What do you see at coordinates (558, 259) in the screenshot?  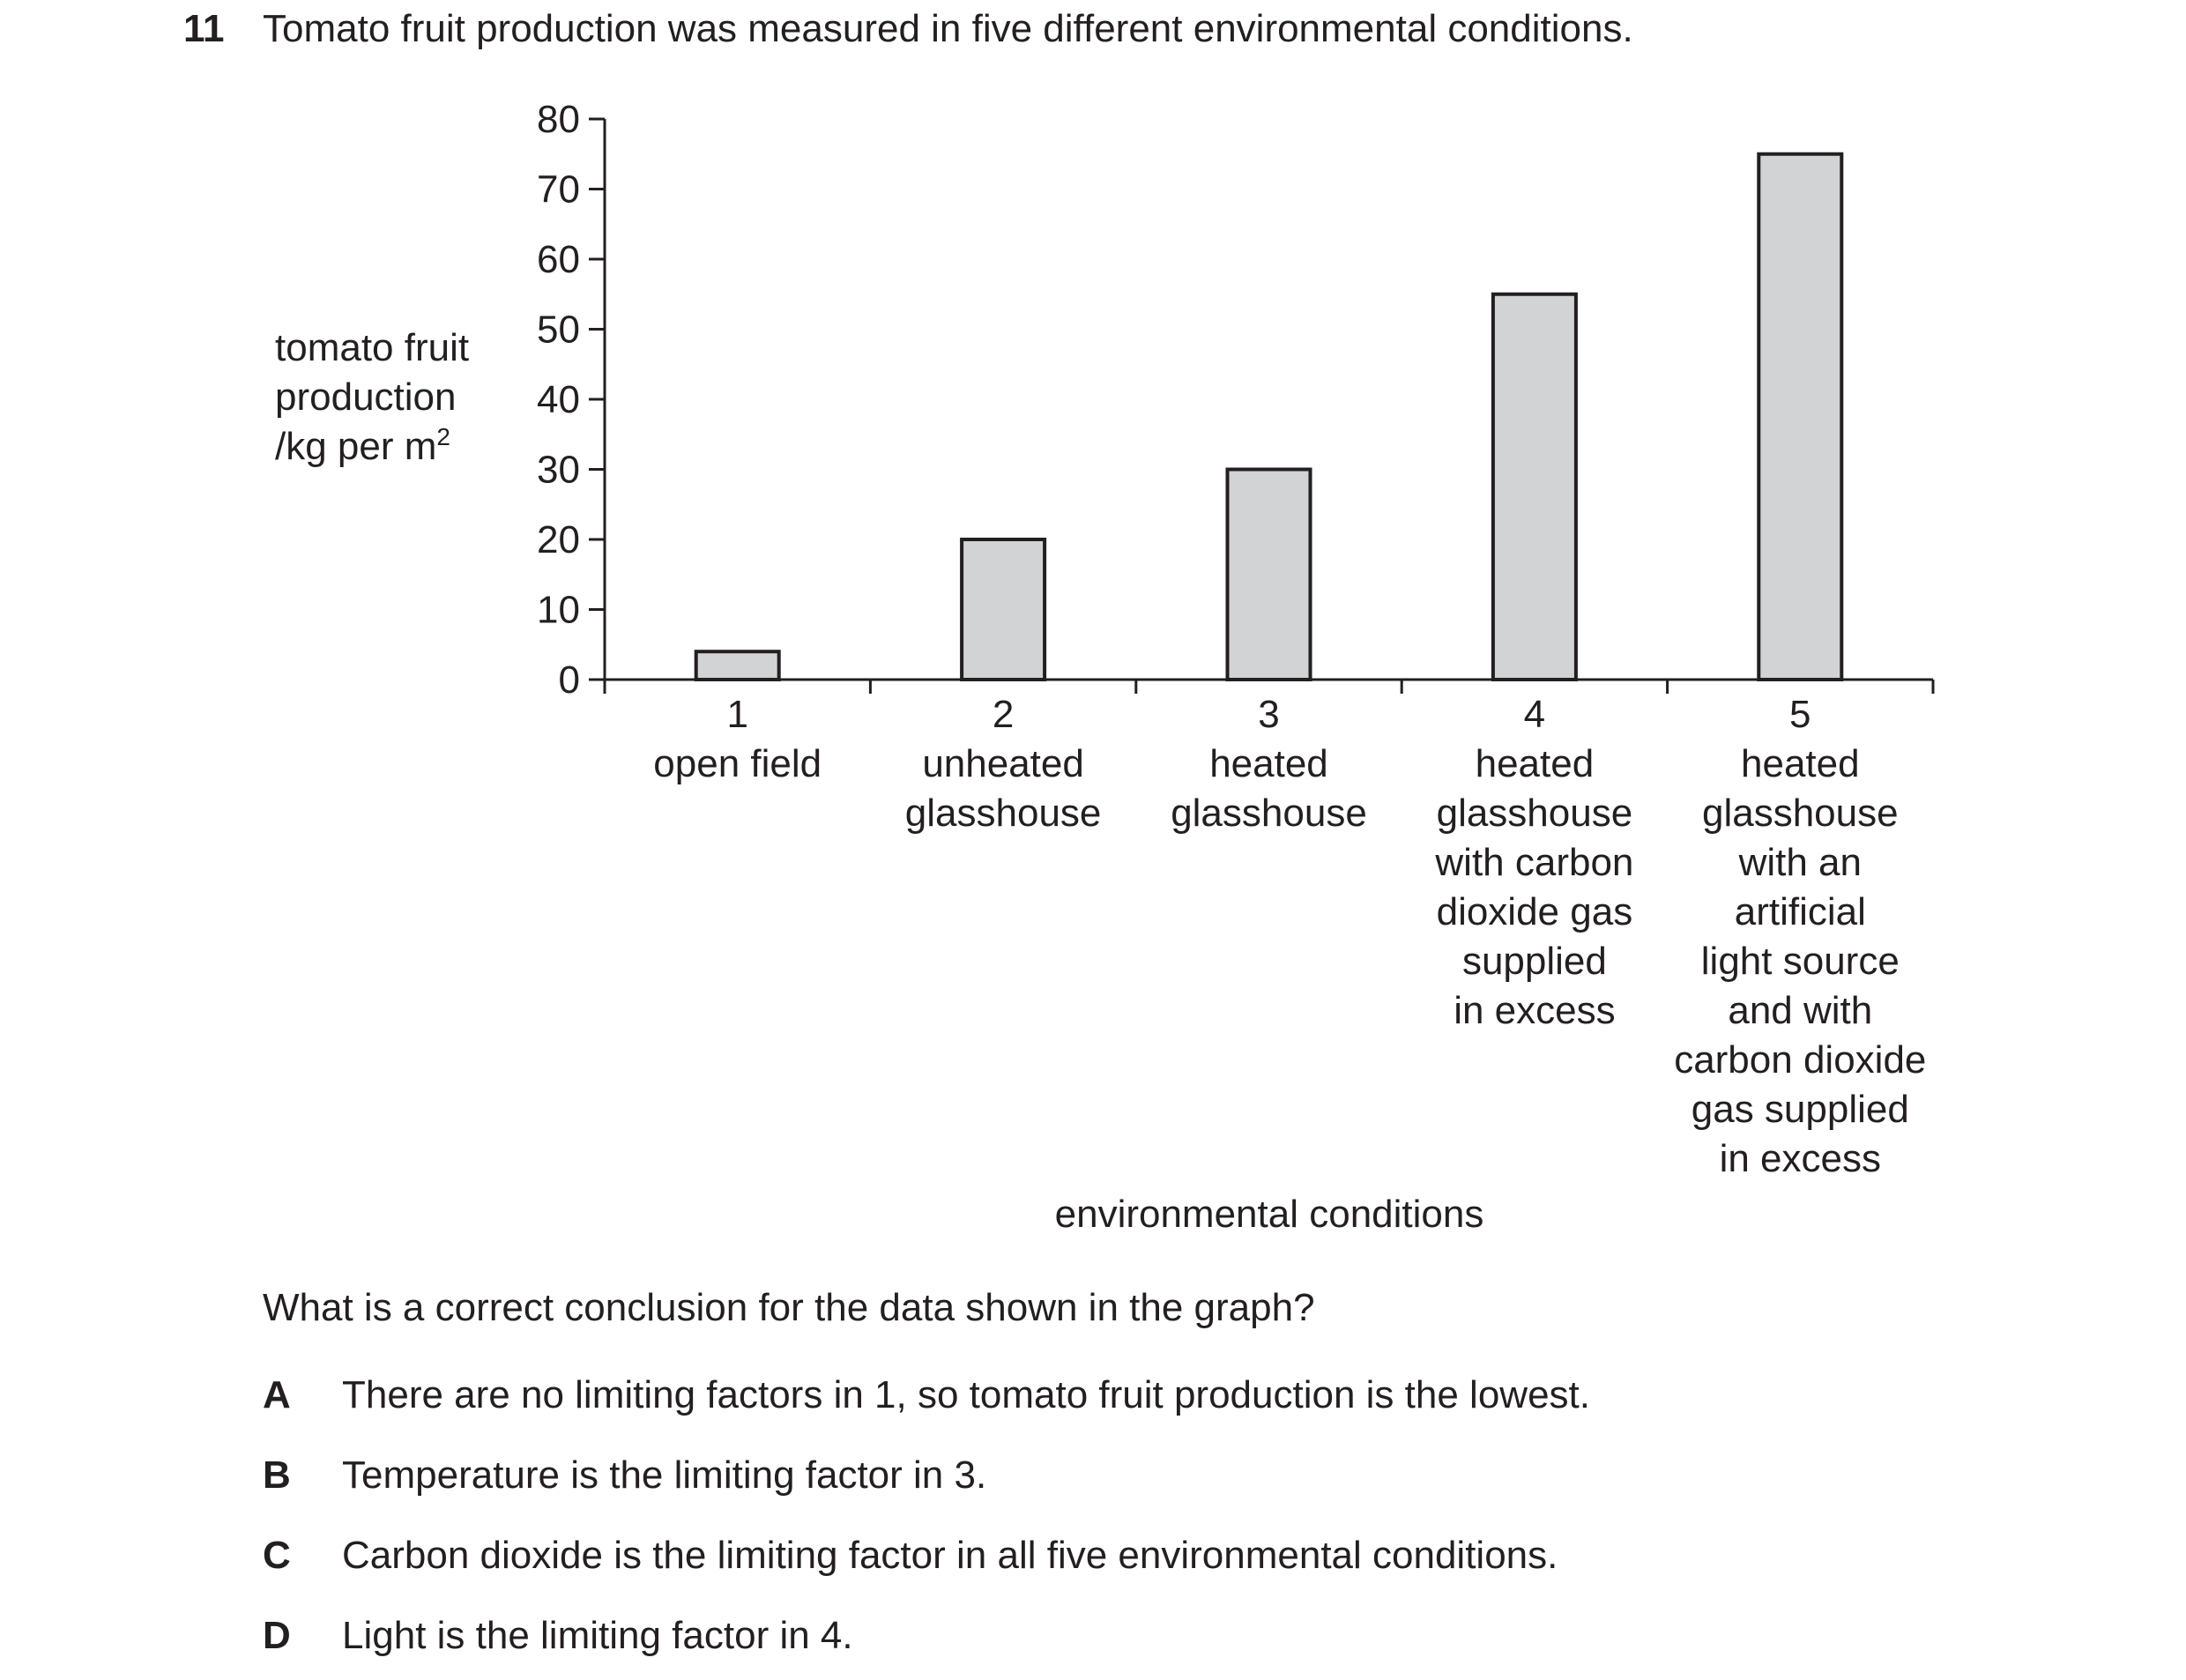 I see `y-tick-label: 60` at bounding box center [558, 259].